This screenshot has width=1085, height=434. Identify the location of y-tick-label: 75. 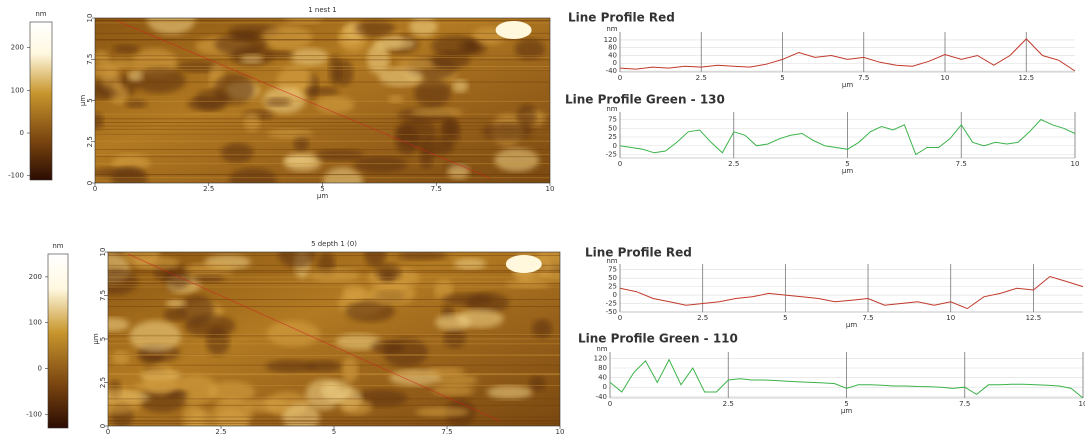
(612, 270).